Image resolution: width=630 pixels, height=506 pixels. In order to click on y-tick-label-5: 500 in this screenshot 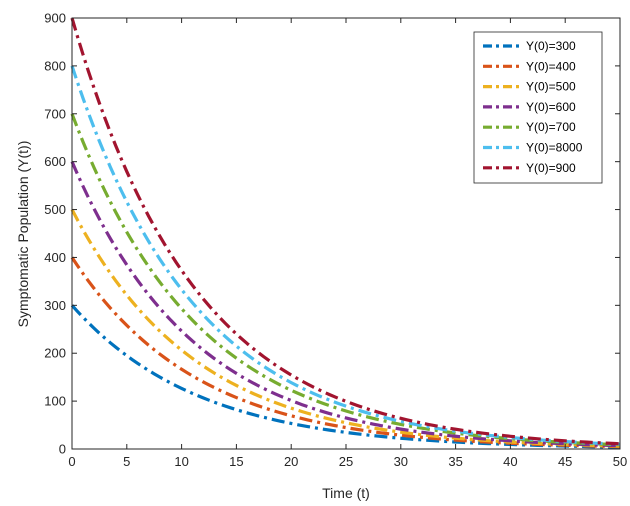, I will do `click(55, 209)`.